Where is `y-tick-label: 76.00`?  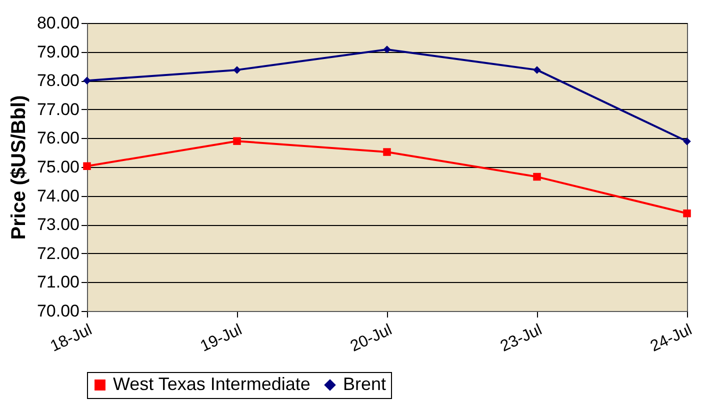 y-tick-label: 76.00 is located at coordinates (58, 138).